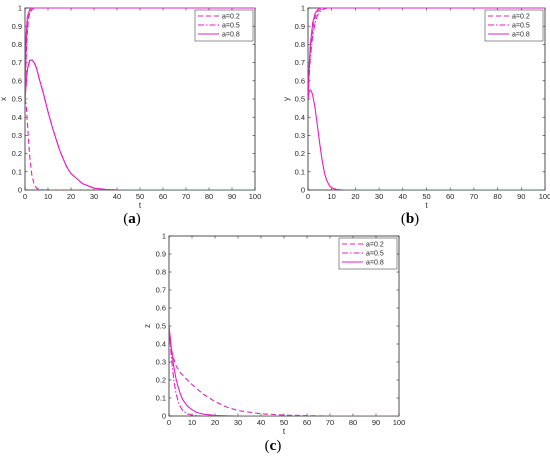  Describe the element at coordinates (147, 326) in the screenshot. I see `y-axis-label: z` at that location.